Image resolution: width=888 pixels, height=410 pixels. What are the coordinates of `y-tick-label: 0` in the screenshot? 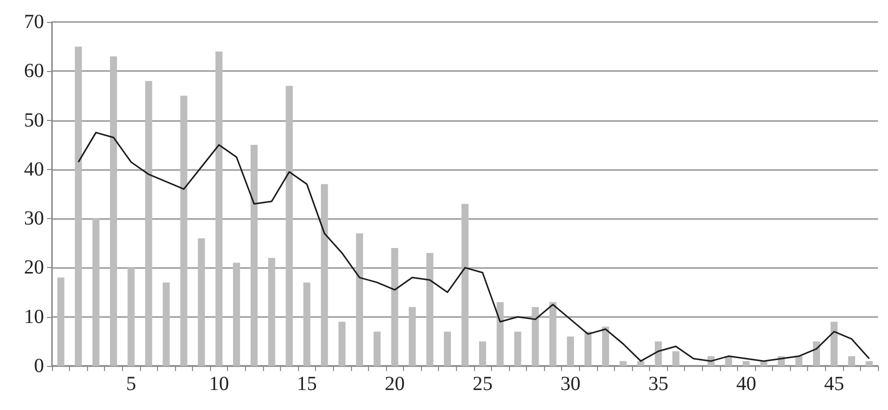 It's located at (39, 366).